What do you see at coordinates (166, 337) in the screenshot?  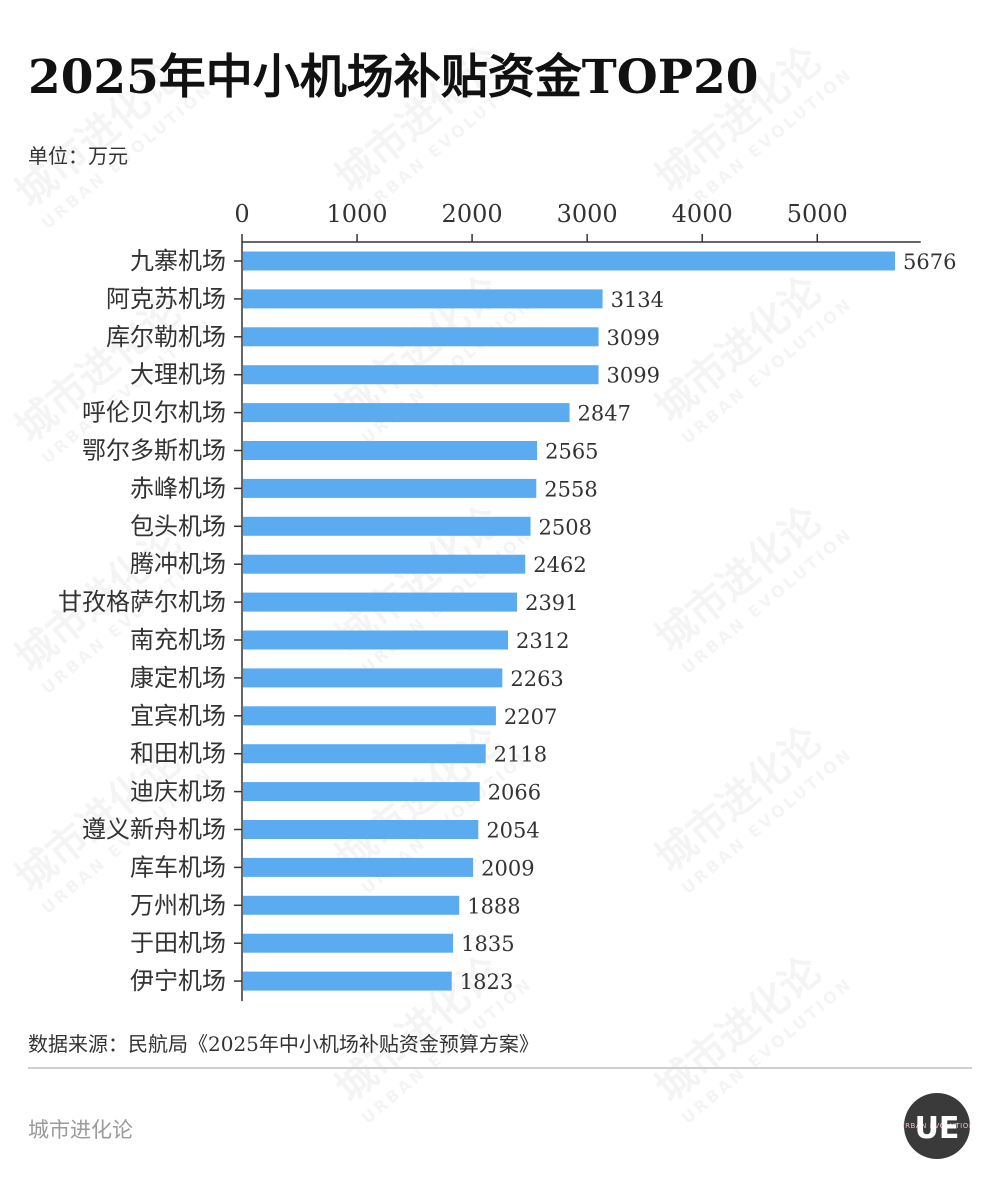 I see `category-label: 库尔勒机场` at bounding box center [166, 337].